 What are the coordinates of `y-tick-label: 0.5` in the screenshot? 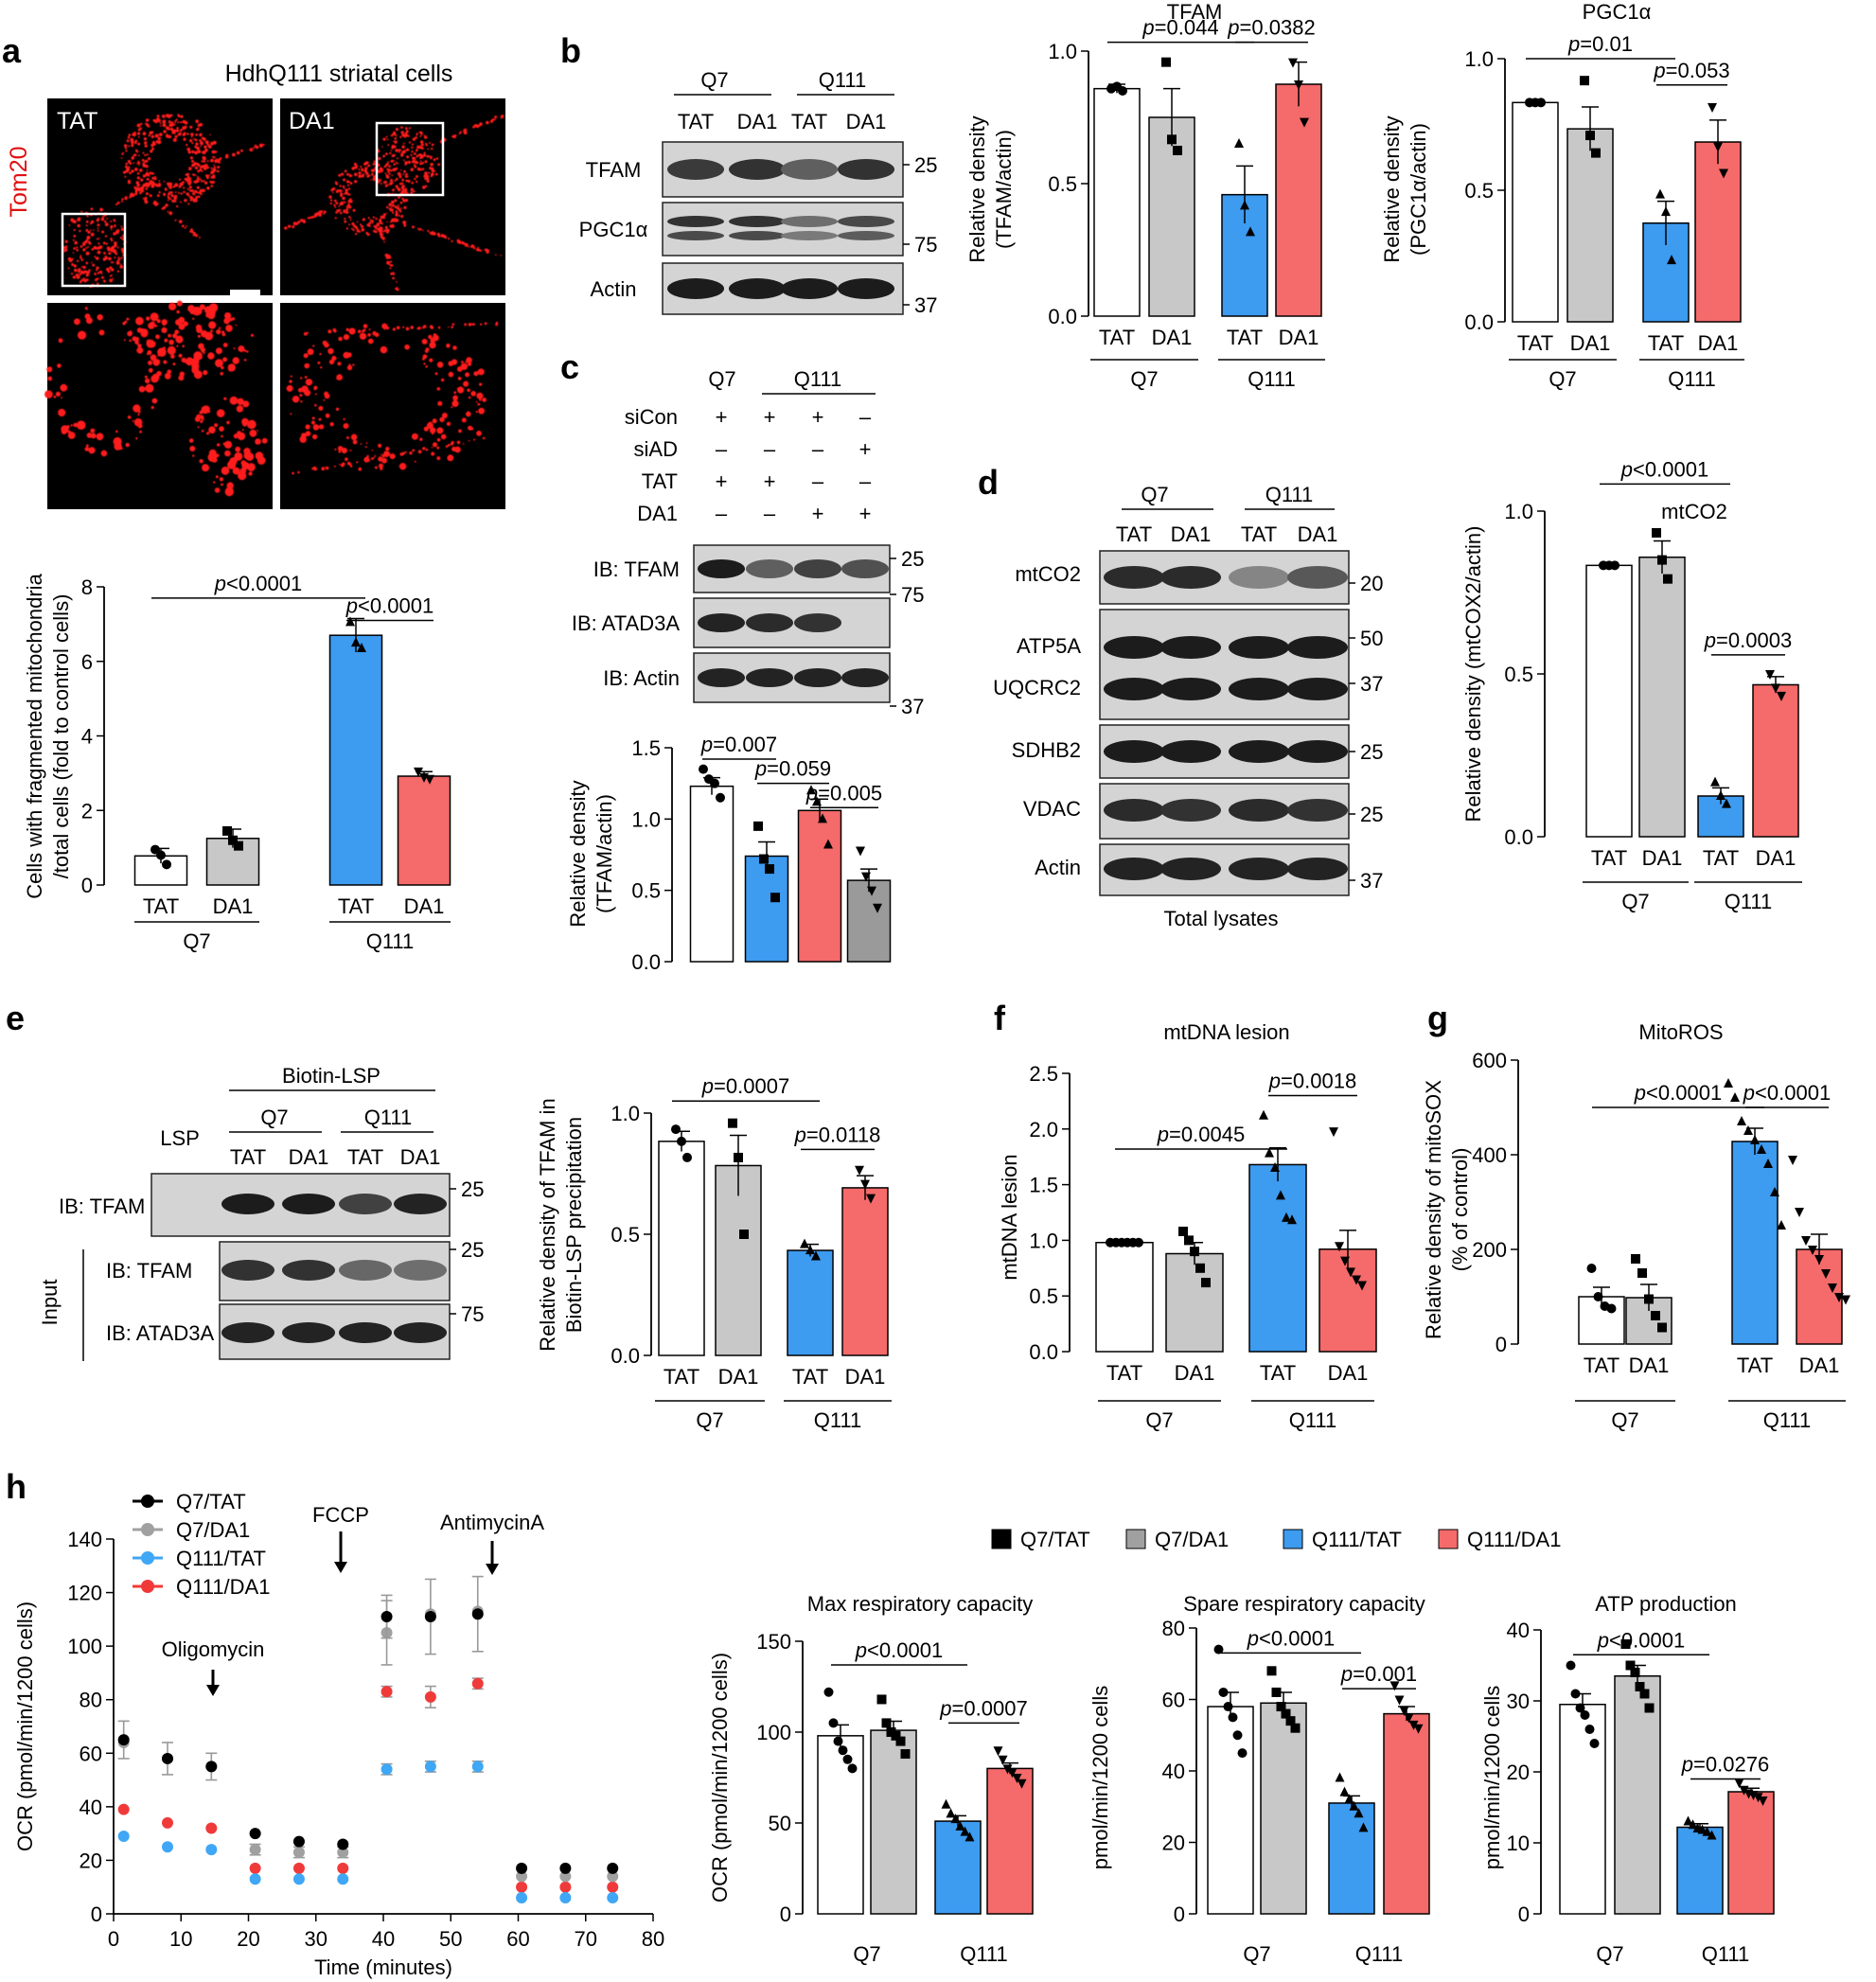 It's located at (1479, 191).